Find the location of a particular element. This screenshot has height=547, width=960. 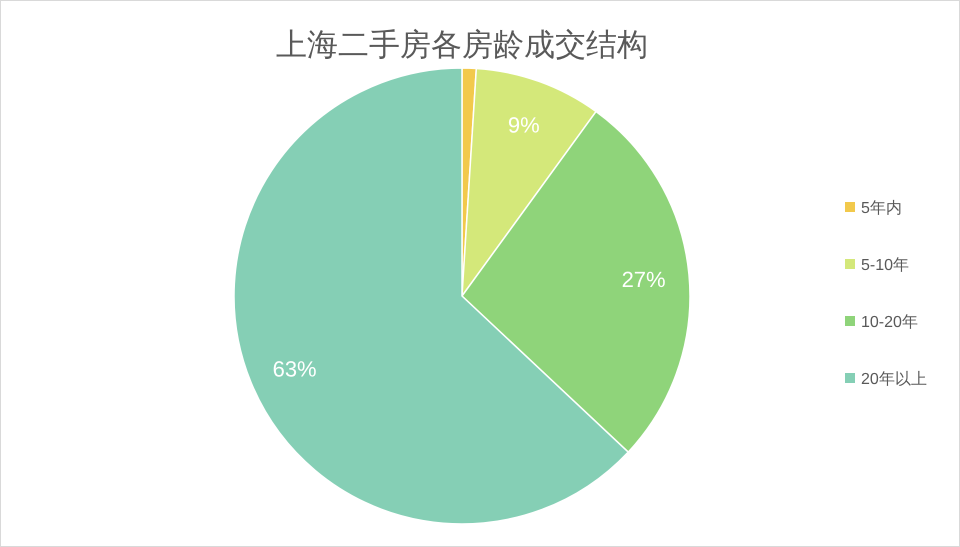

data-label: 9% is located at coordinates (524, 125).